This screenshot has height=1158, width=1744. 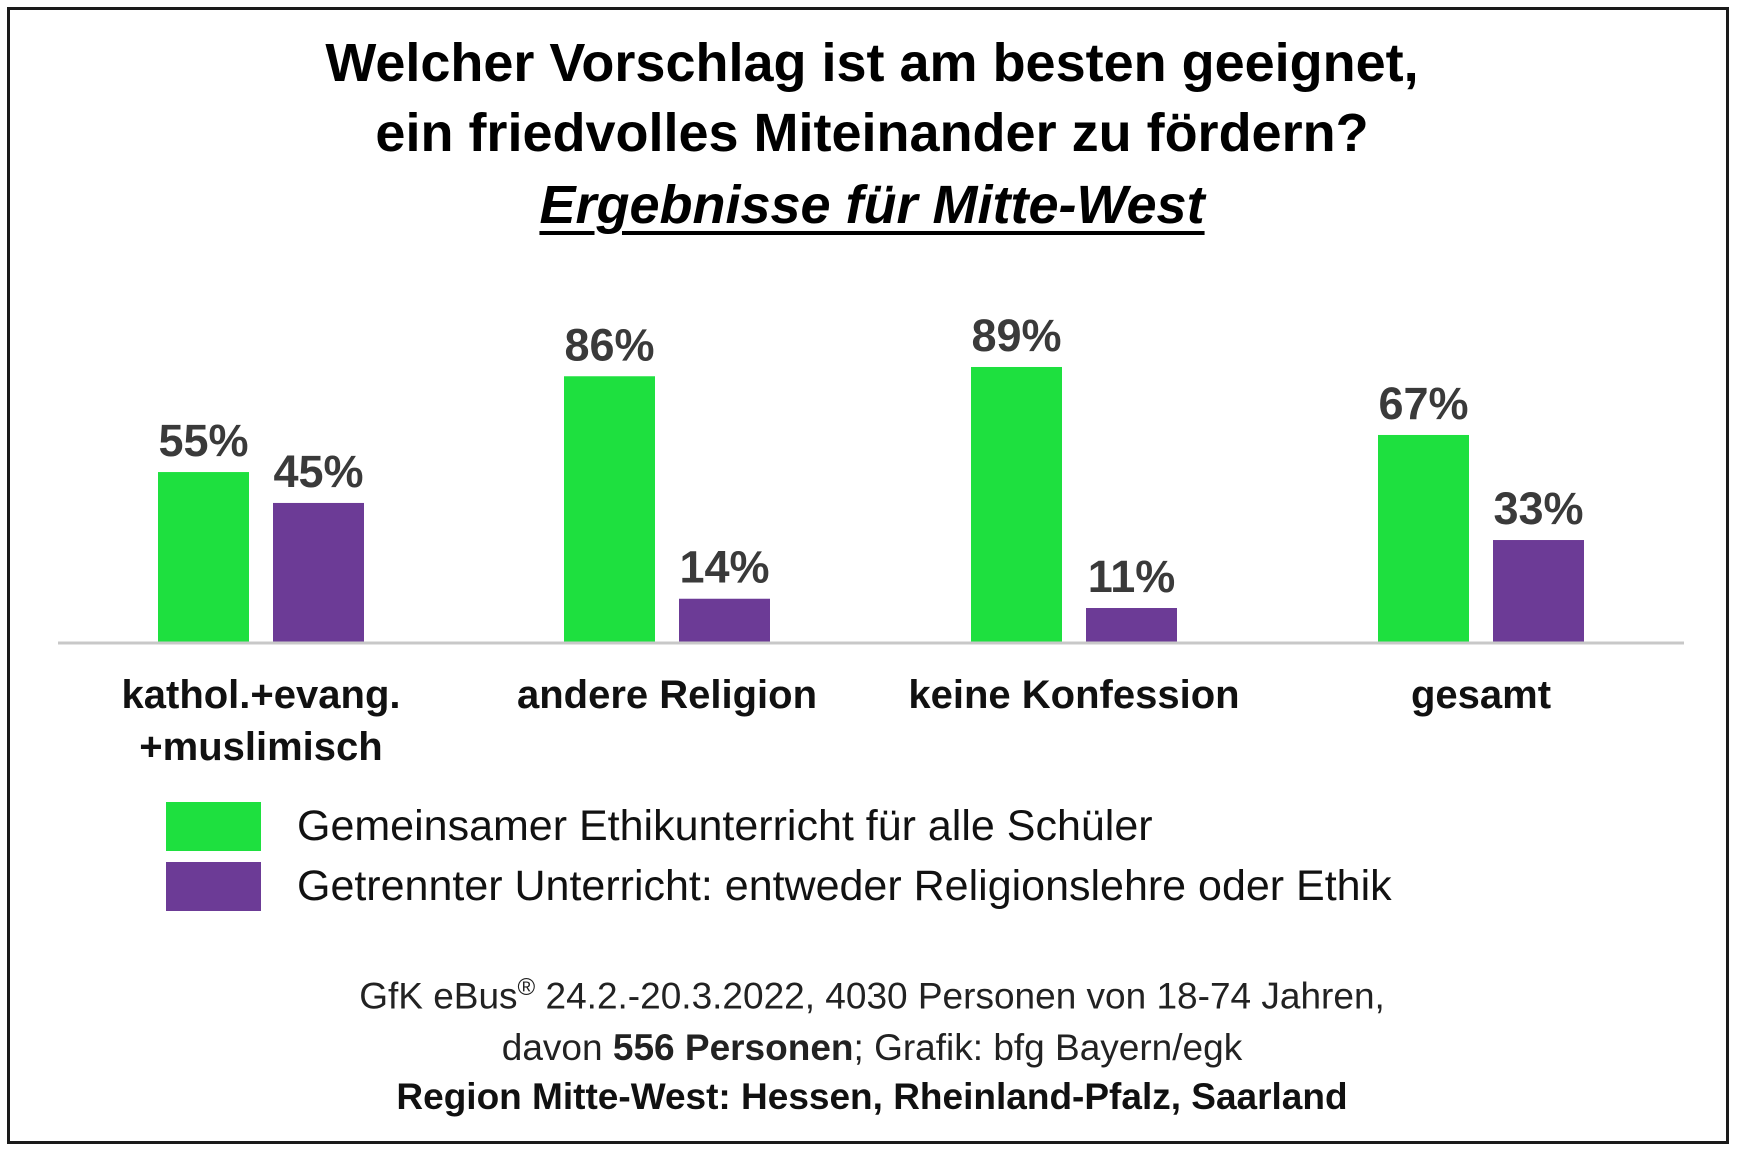 I want to click on legend-swatch-purple, so click(x=213, y=886).